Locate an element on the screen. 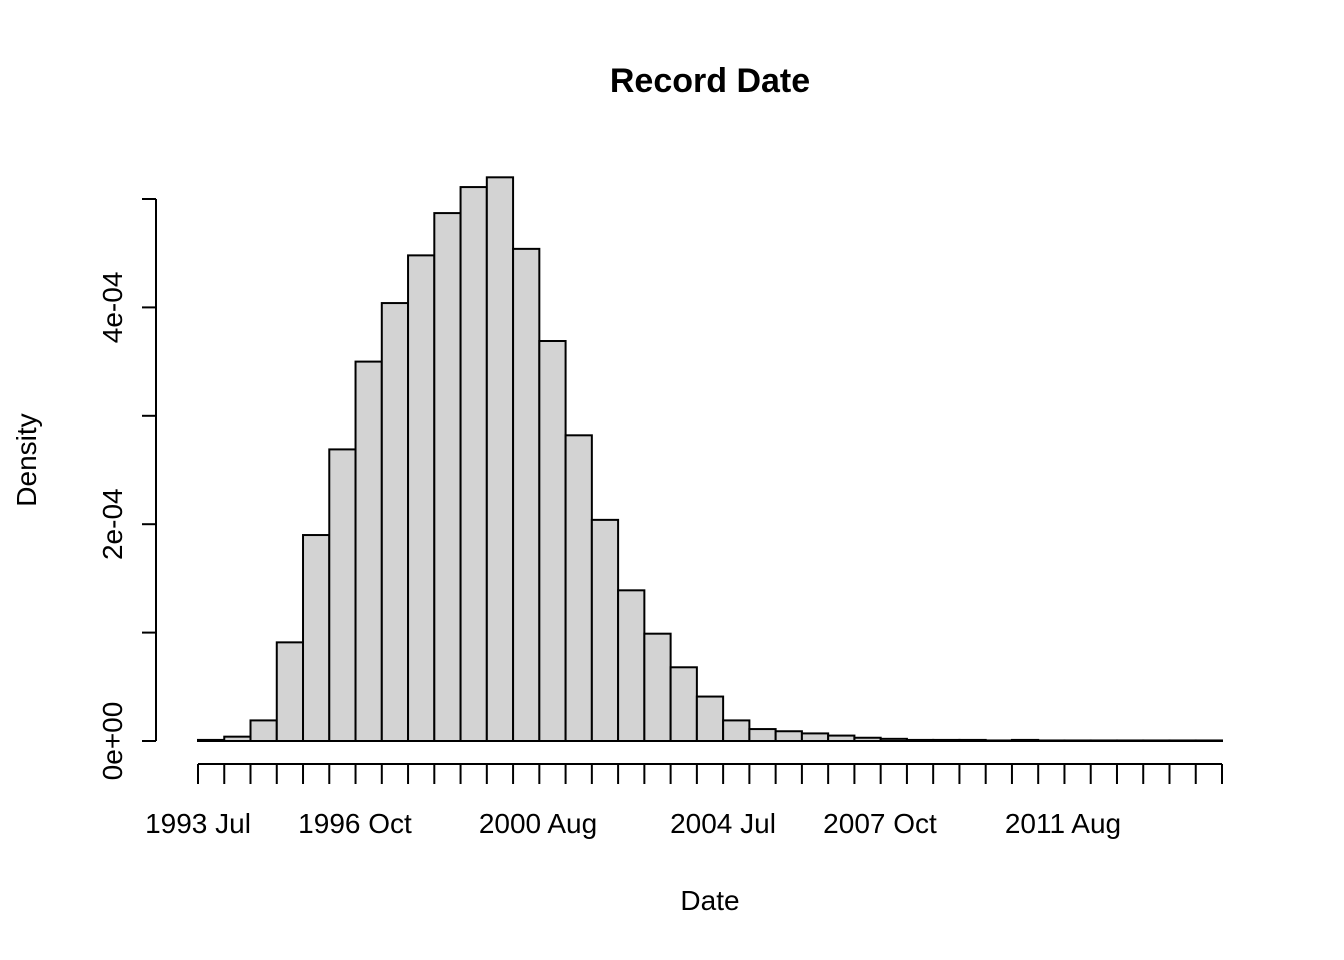  y-tick-label: 2e-04 is located at coordinates (112, 524).